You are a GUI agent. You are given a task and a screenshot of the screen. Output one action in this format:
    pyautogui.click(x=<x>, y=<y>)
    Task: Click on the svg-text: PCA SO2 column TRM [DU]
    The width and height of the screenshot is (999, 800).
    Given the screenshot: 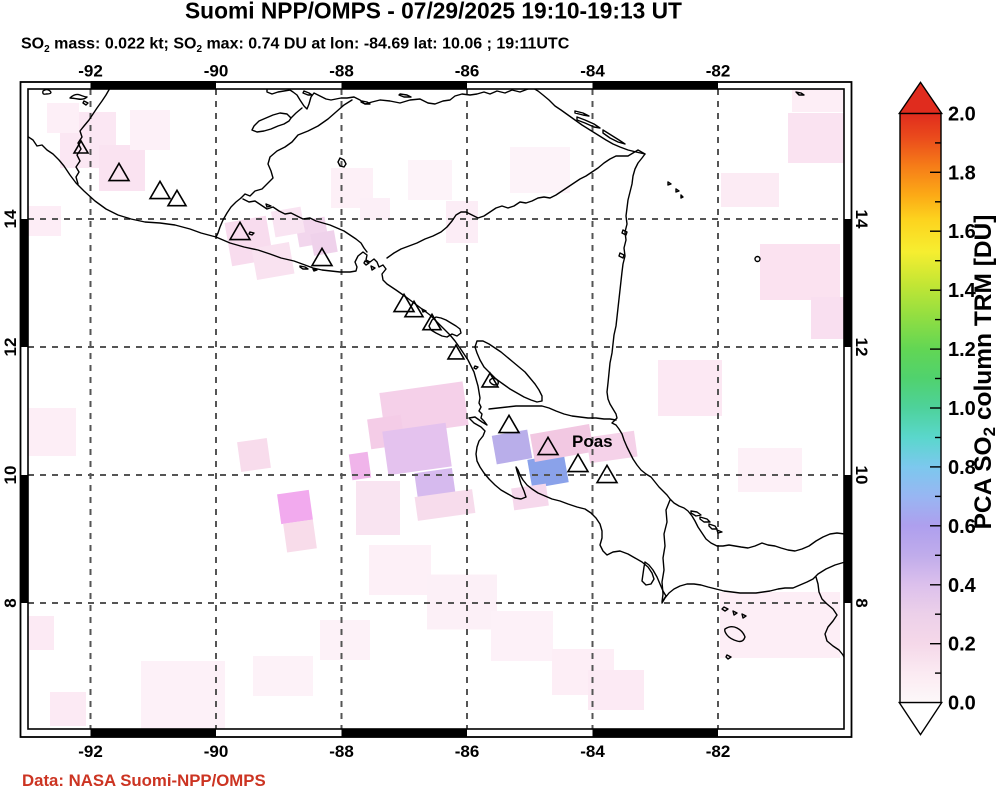 What is the action you would take?
    pyautogui.click(x=984, y=372)
    